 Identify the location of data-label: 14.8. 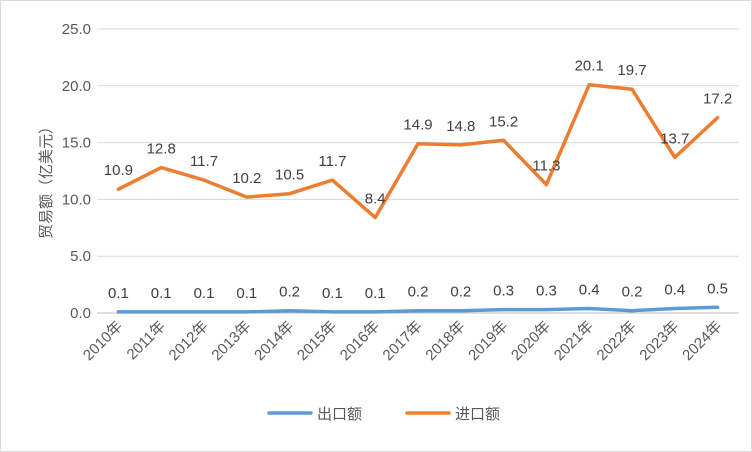
(460, 126).